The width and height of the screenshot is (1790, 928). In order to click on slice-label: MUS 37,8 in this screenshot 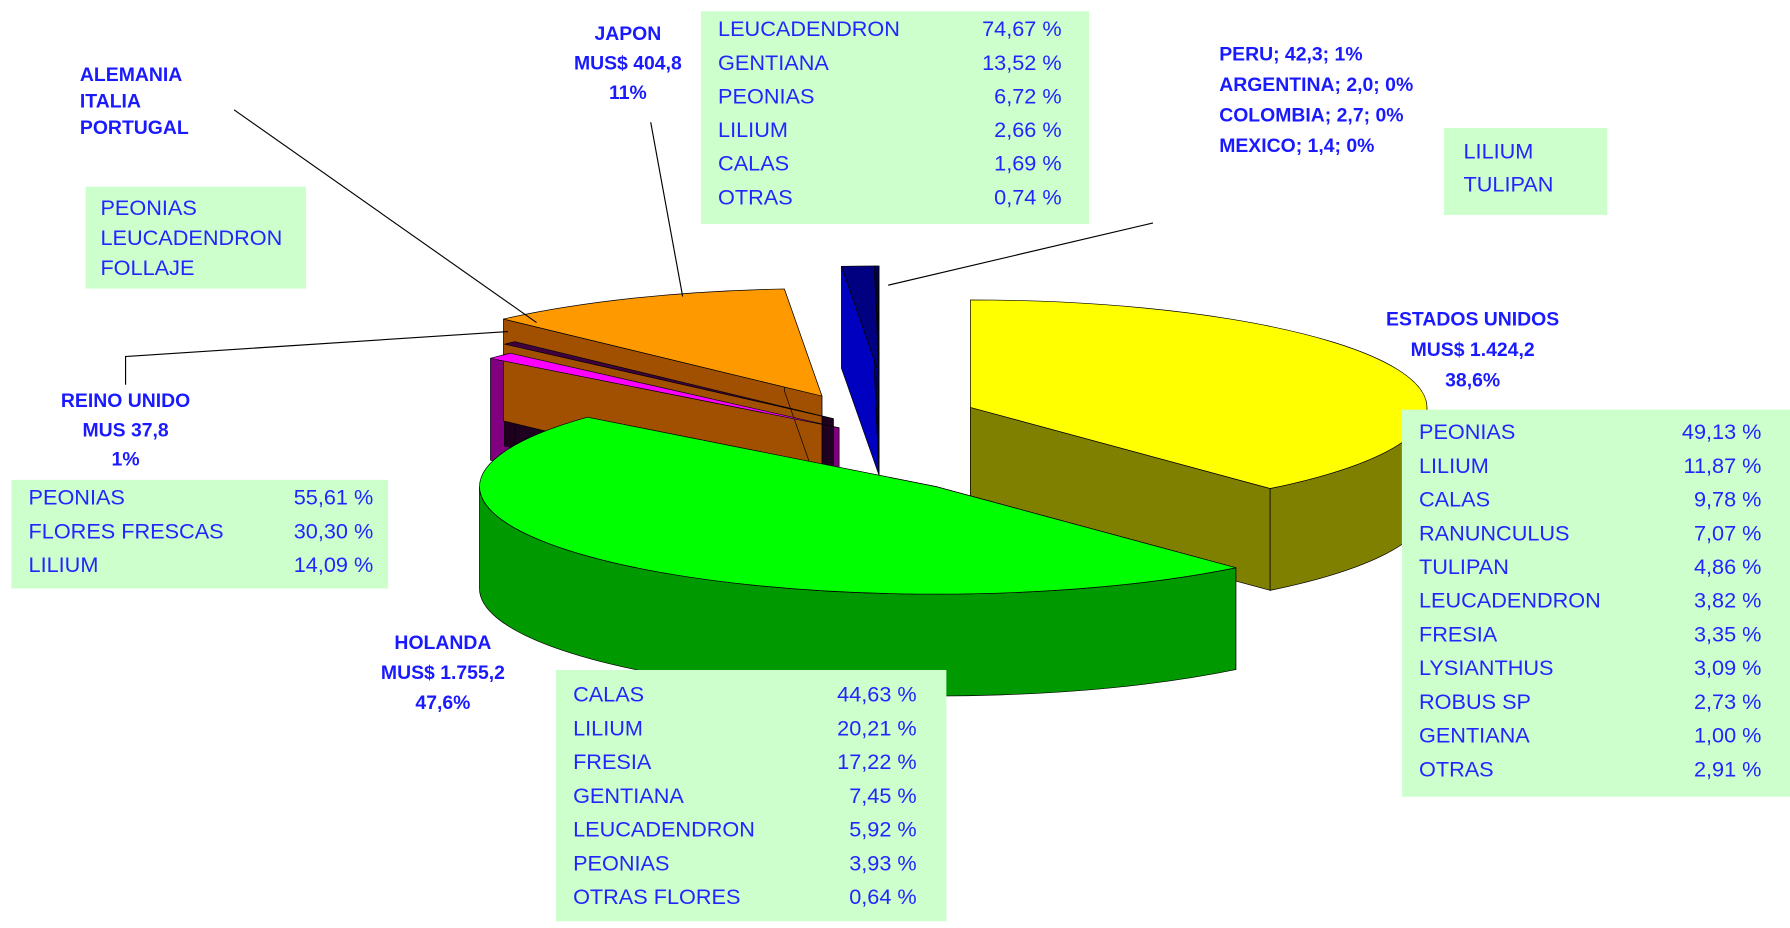, I will do `click(125, 430)`.